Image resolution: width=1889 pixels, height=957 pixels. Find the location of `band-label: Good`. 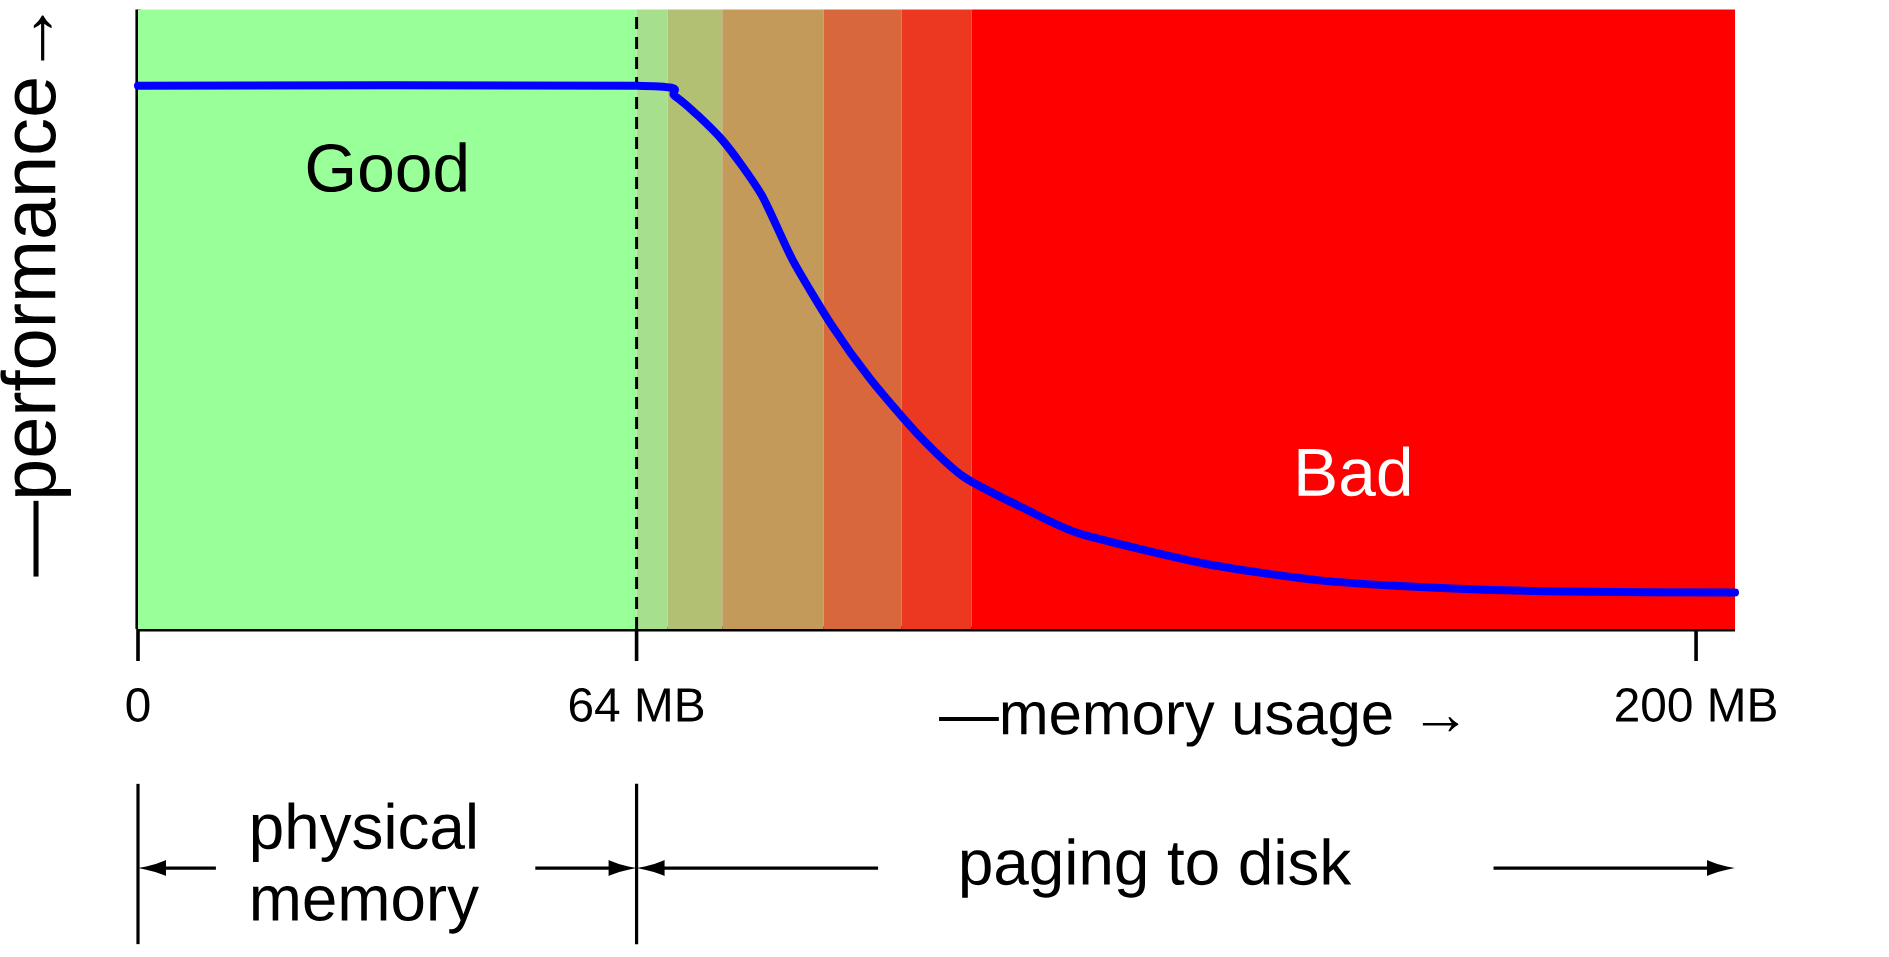

band-label: Good is located at coordinates (386, 167).